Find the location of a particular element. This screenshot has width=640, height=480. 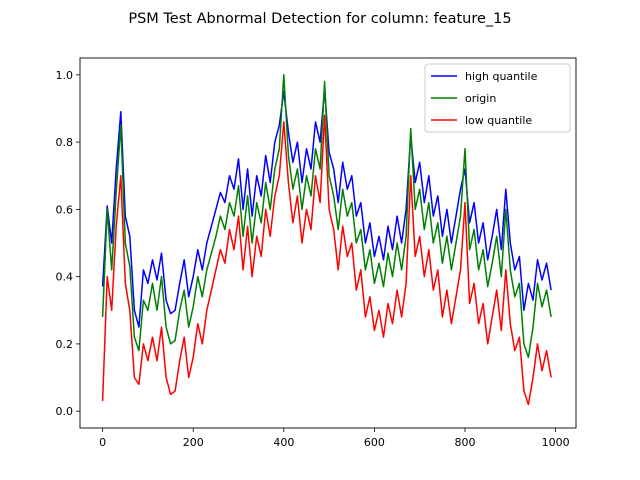

x-tick-label: 1000 is located at coordinates (556, 442).